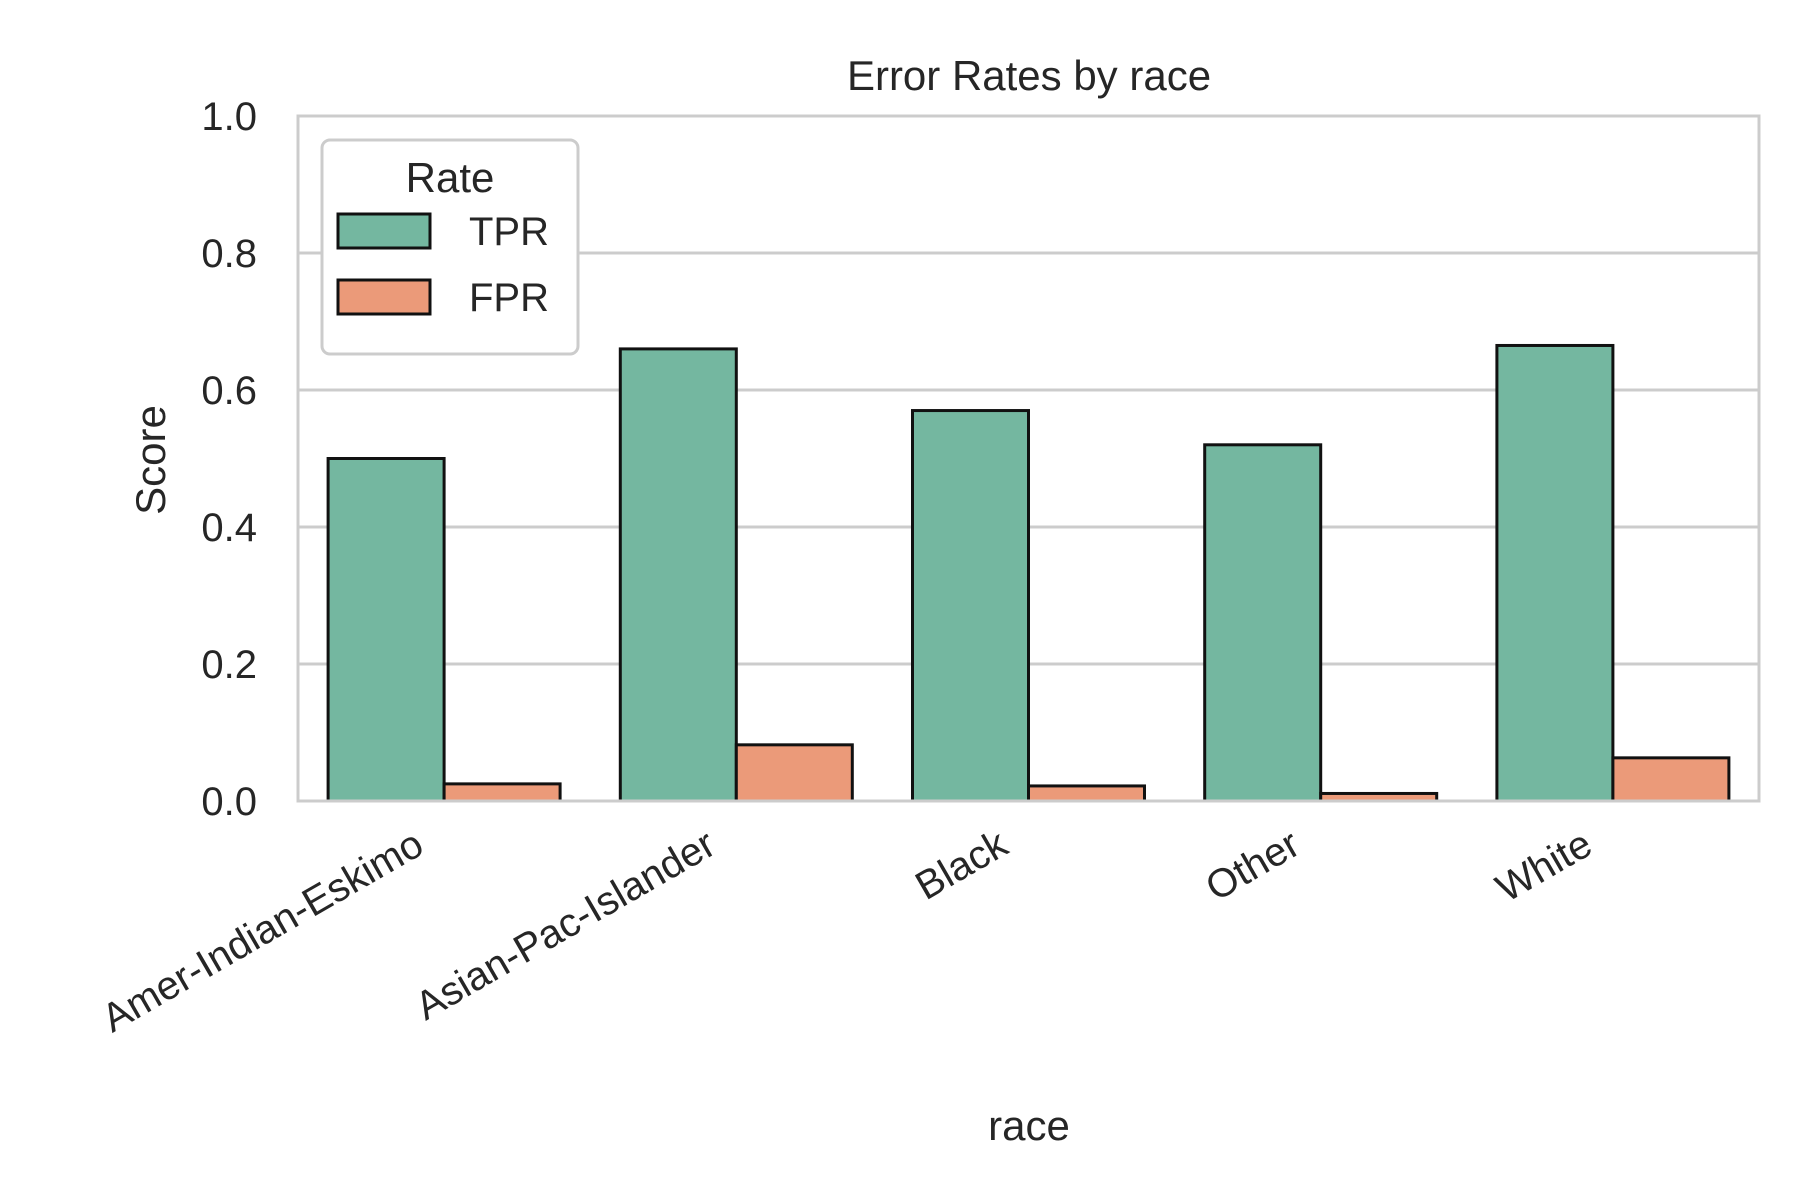 The image size is (1800, 1200). I want to click on y-tick-label: 0.6, so click(229, 391).